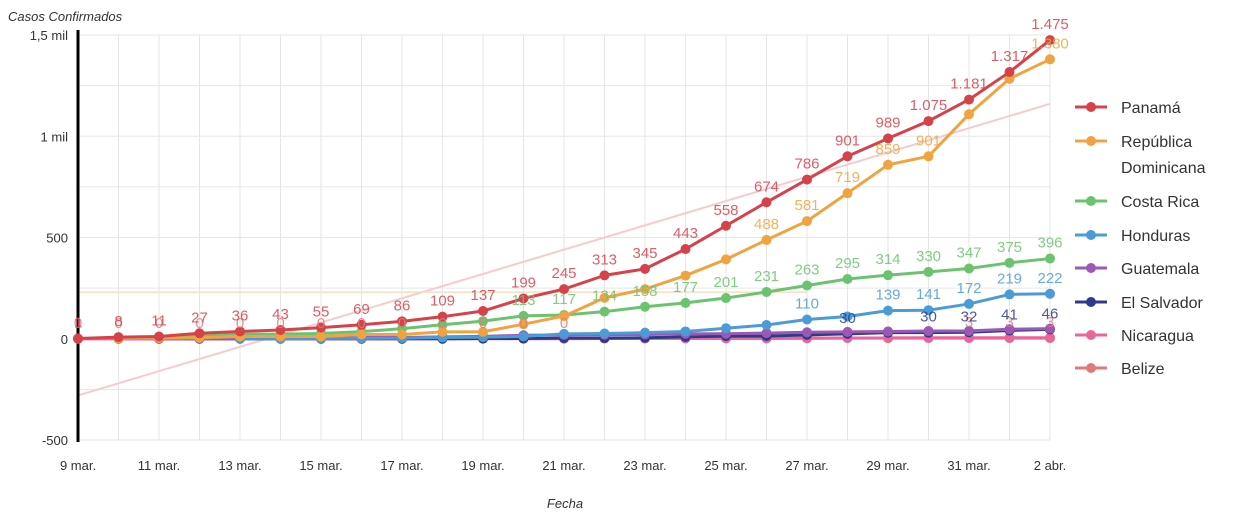  I want to click on data-label: 134, so click(604, 296).